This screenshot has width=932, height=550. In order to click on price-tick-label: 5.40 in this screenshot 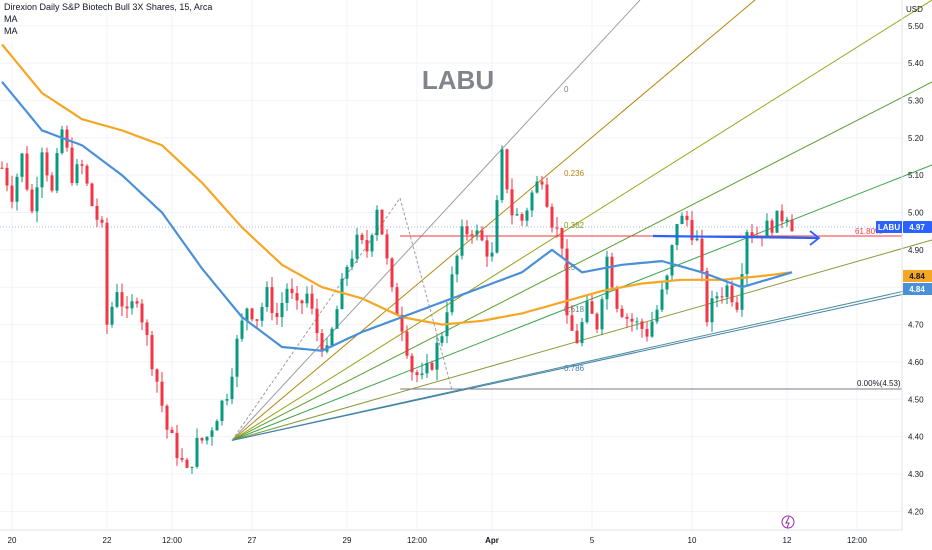, I will do `click(916, 63)`.